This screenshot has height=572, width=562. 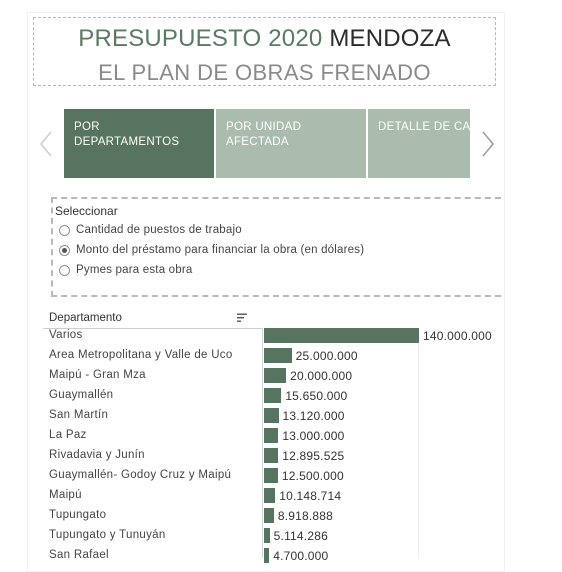 What do you see at coordinates (457, 336) in the screenshot?
I see `bar-value-label: 140.000.000` at bounding box center [457, 336].